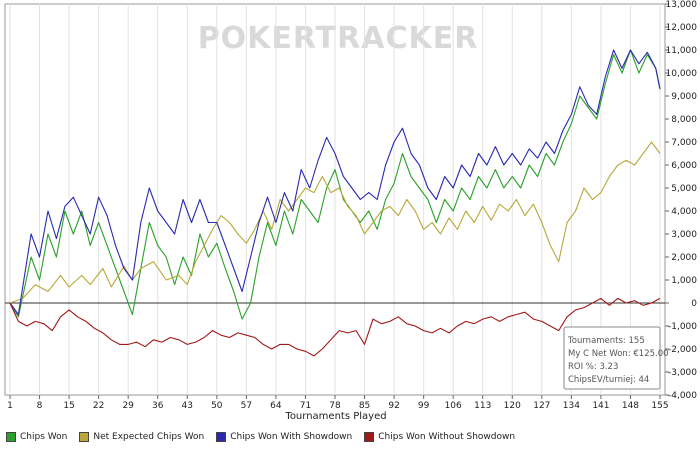 The height and width of the screenshot is (450, 700). Describe the element at coordinates (512, 406) in the screenshot. I see `x-tick-label: 120` at that location.